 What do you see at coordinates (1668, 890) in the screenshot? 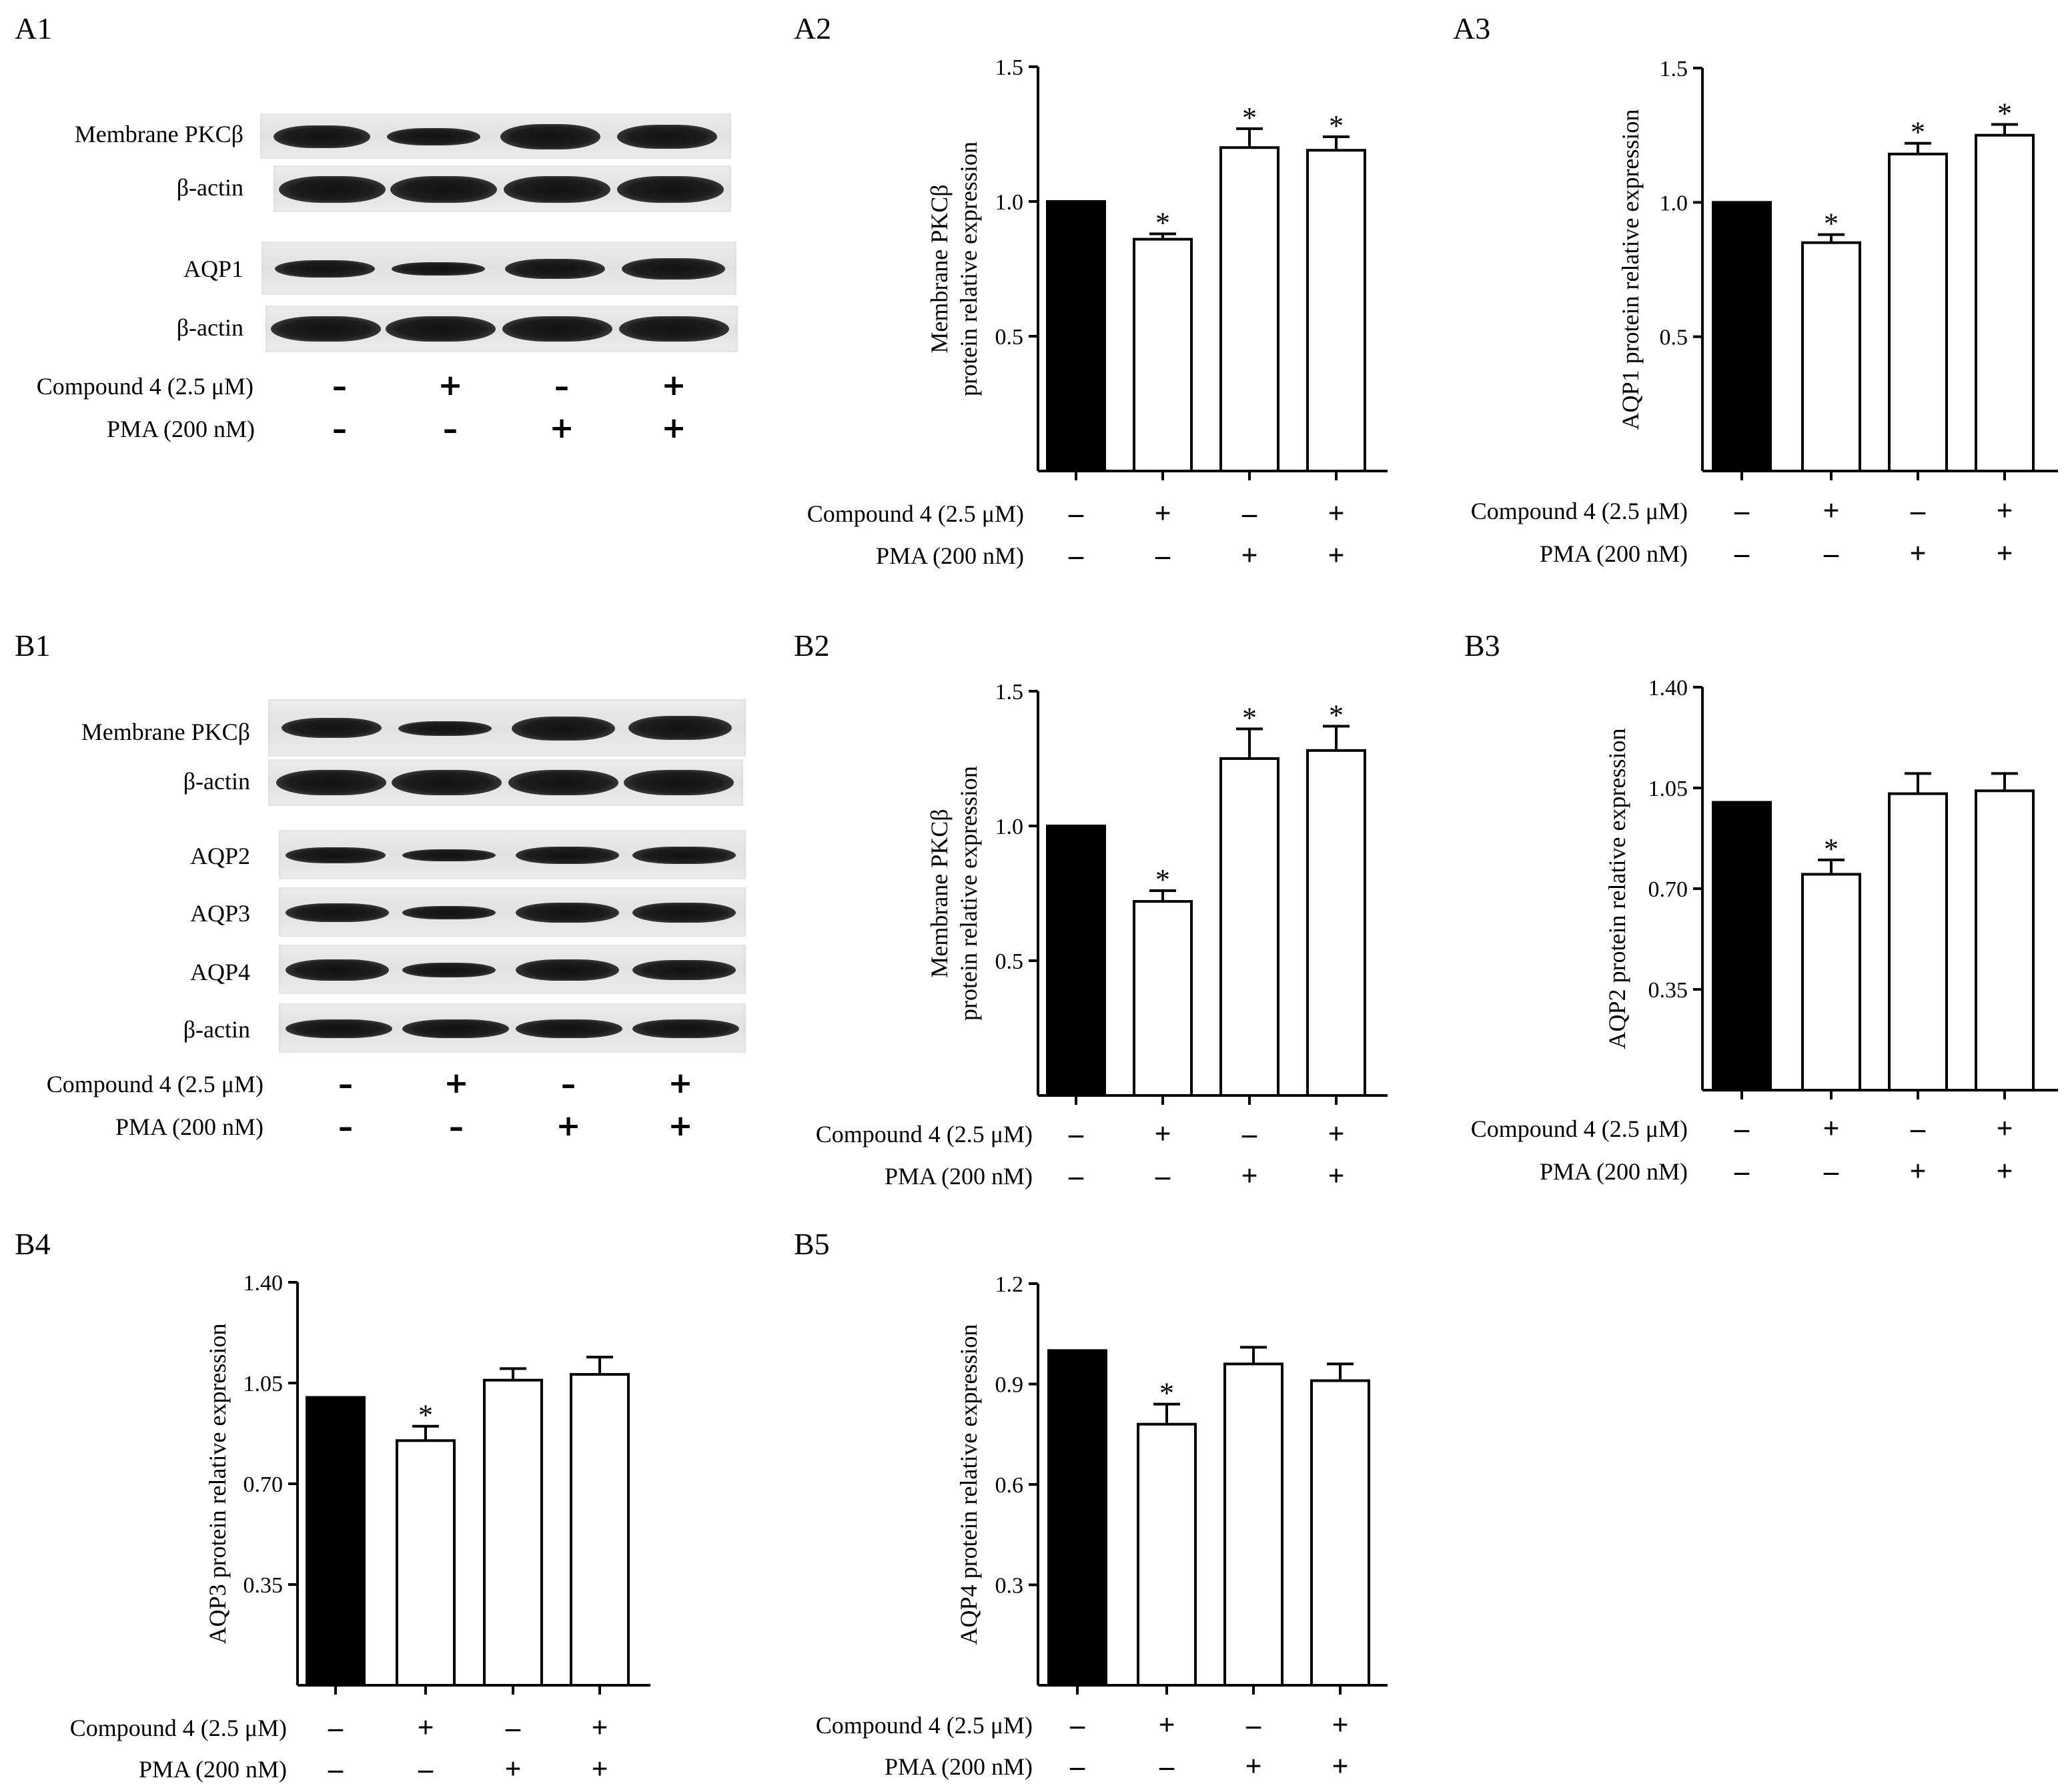
I see `b3-y-tick-label: 0.70` at bounding box center [1668, 890].